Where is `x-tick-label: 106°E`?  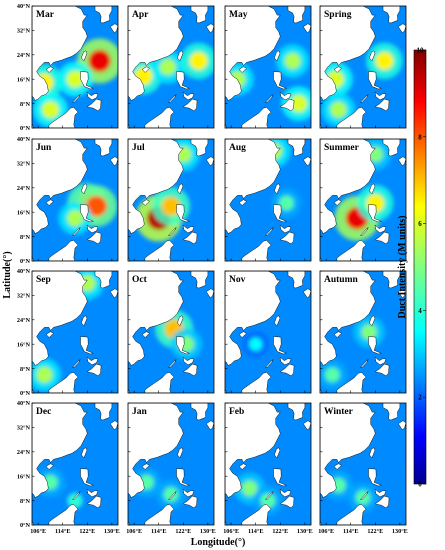 x-tick-label: 106°E is located at coordinates (38, 531).